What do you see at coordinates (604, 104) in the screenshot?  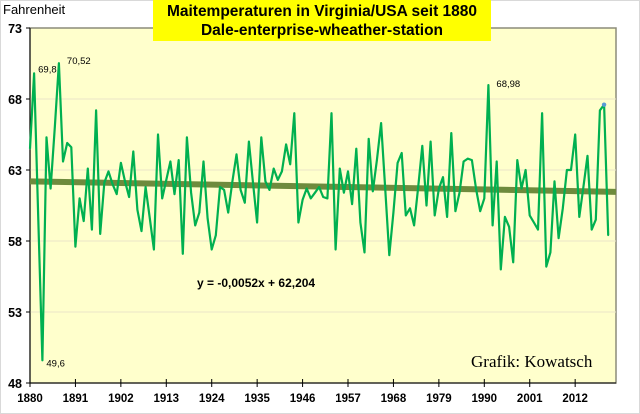 I see `highlight-marker` at bounding box center [604, 104].